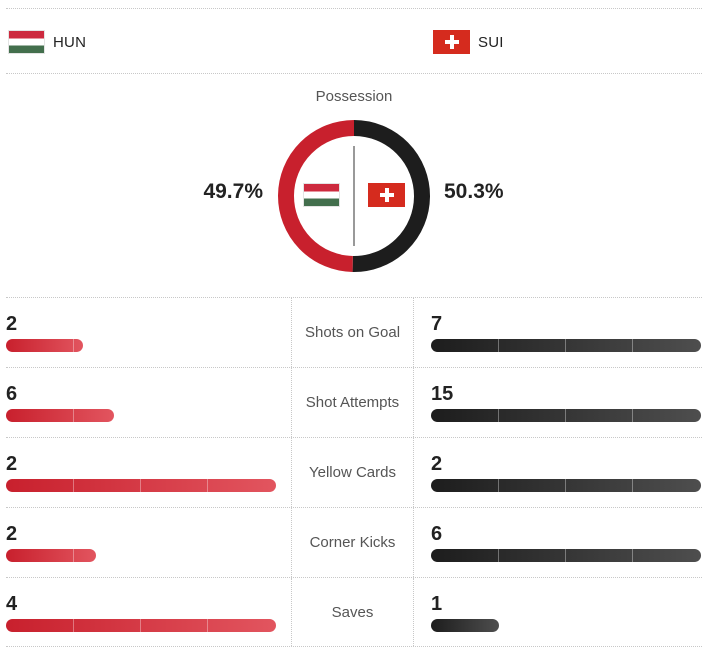  What do you see at coordinates (437, 324) in the screenshot?
I see `away-stat-value: 7` at bounding box center [437, 324].